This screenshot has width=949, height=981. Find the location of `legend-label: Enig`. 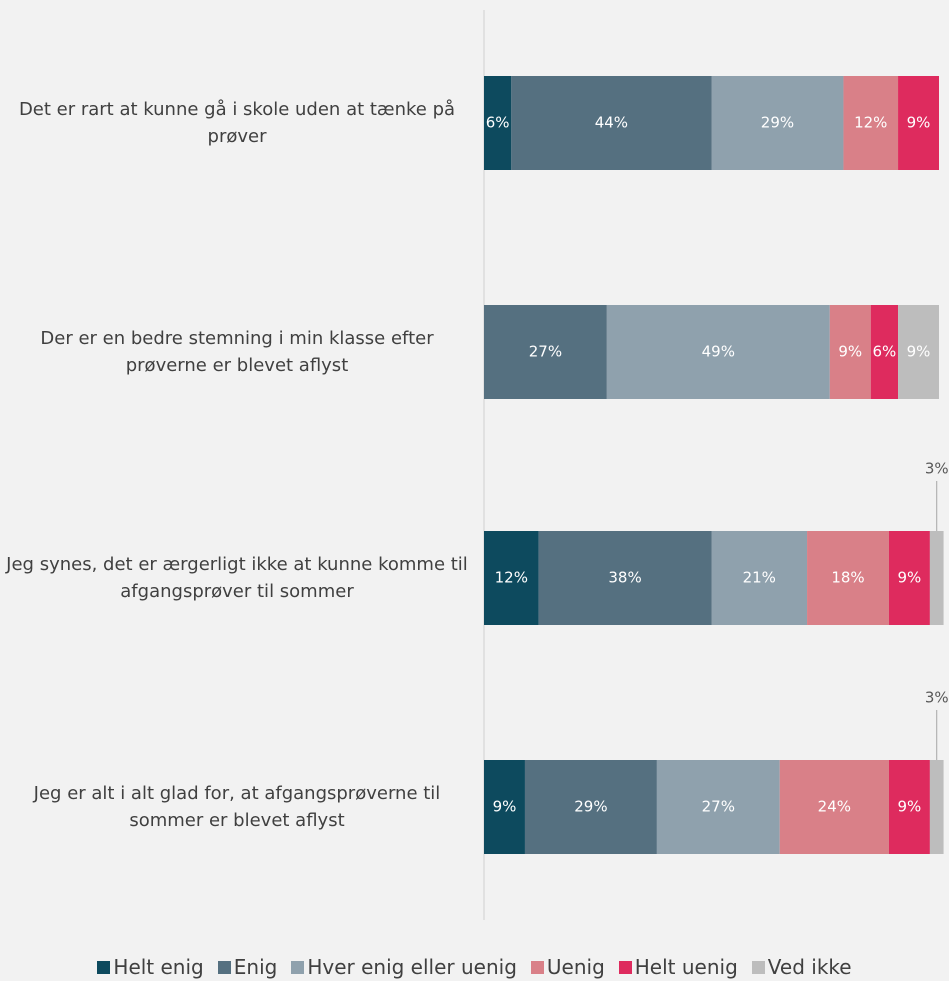

legend-label: Enig is located at coordinates (255, 967).